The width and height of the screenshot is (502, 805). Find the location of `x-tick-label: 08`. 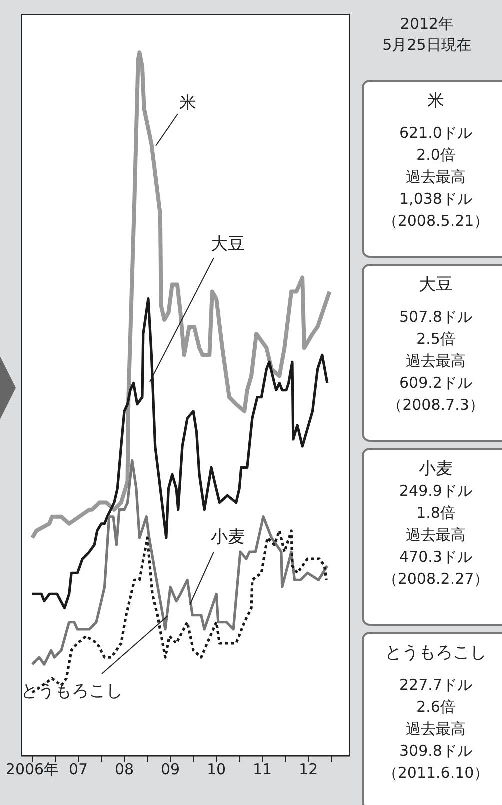

x-tick-label: 08 is located at coordinates (124, 769).